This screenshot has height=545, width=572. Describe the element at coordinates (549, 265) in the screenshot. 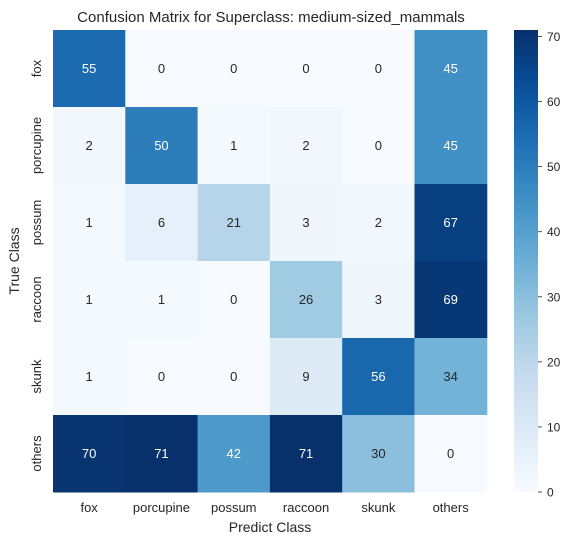

I see `colorbar-ticks: 0 10 20 30 40 50 60 70` at that location.